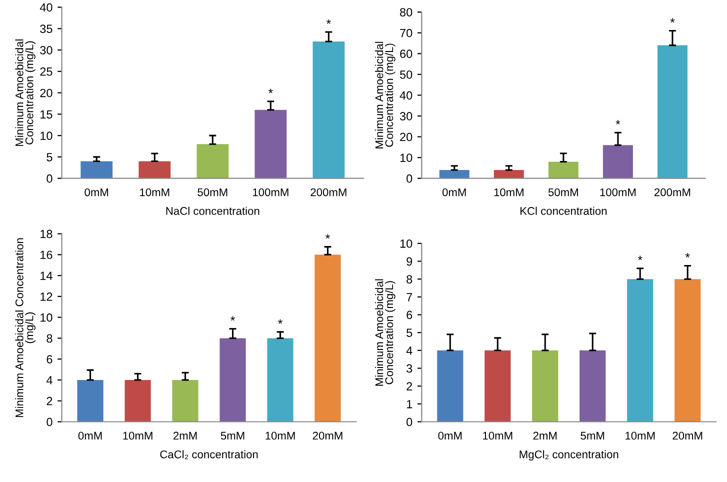 The image size is (727, 482). Describe the element at coordinates (46, 276) in the screenshot. I see `y-tick-label: 14` at that location.